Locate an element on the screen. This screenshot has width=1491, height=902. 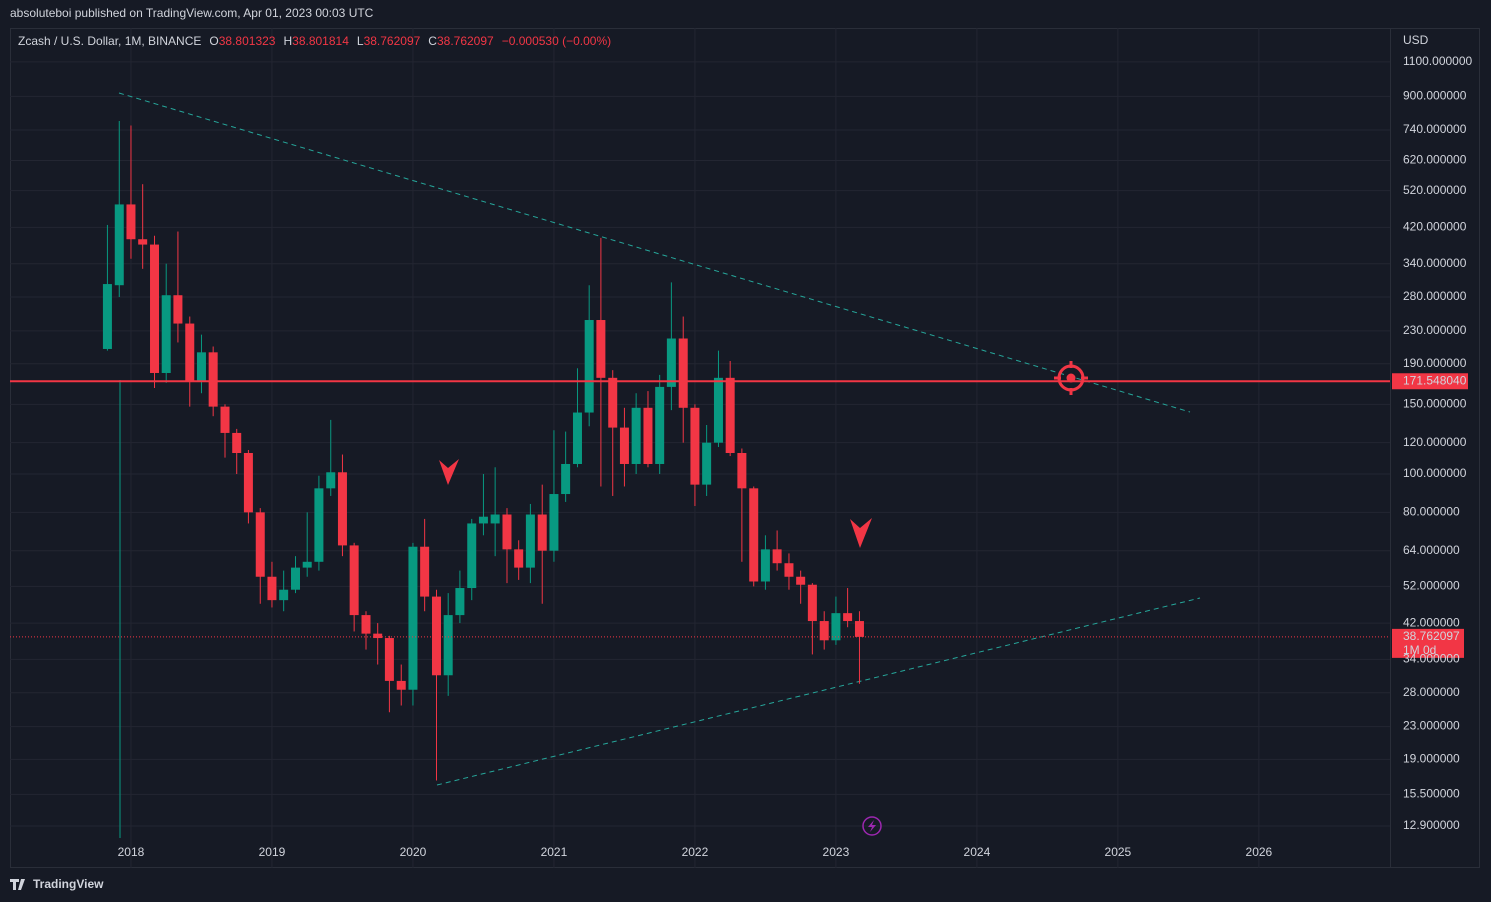
x-tick-label: 2025 is located at coordinates (1118, 852).